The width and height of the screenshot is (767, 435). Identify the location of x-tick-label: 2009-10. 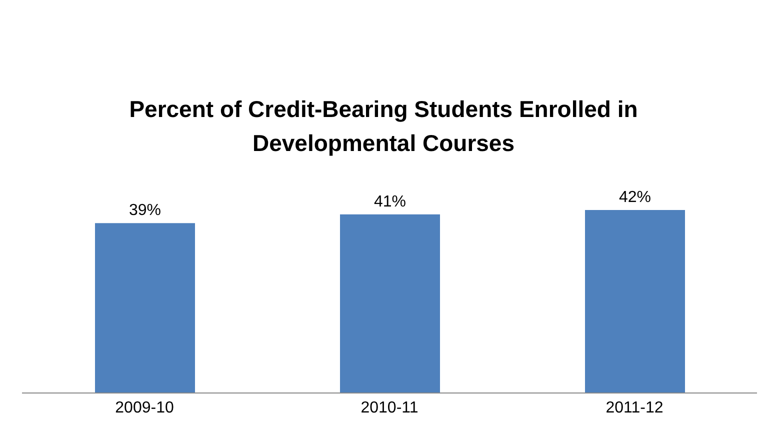
(144, 407).